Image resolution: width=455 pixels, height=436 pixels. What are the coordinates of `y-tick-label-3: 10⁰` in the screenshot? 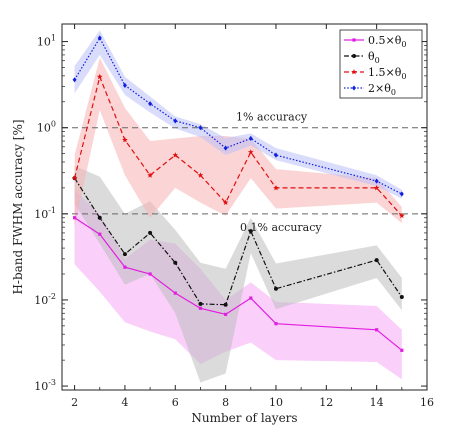 It's located at (46, 127).